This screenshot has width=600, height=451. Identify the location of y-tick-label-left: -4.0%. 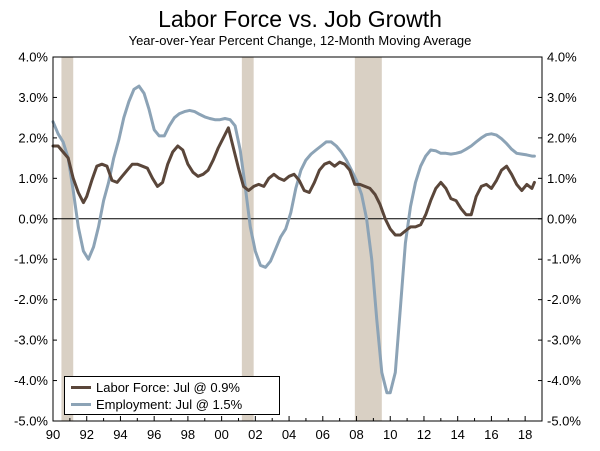
(31, 380).